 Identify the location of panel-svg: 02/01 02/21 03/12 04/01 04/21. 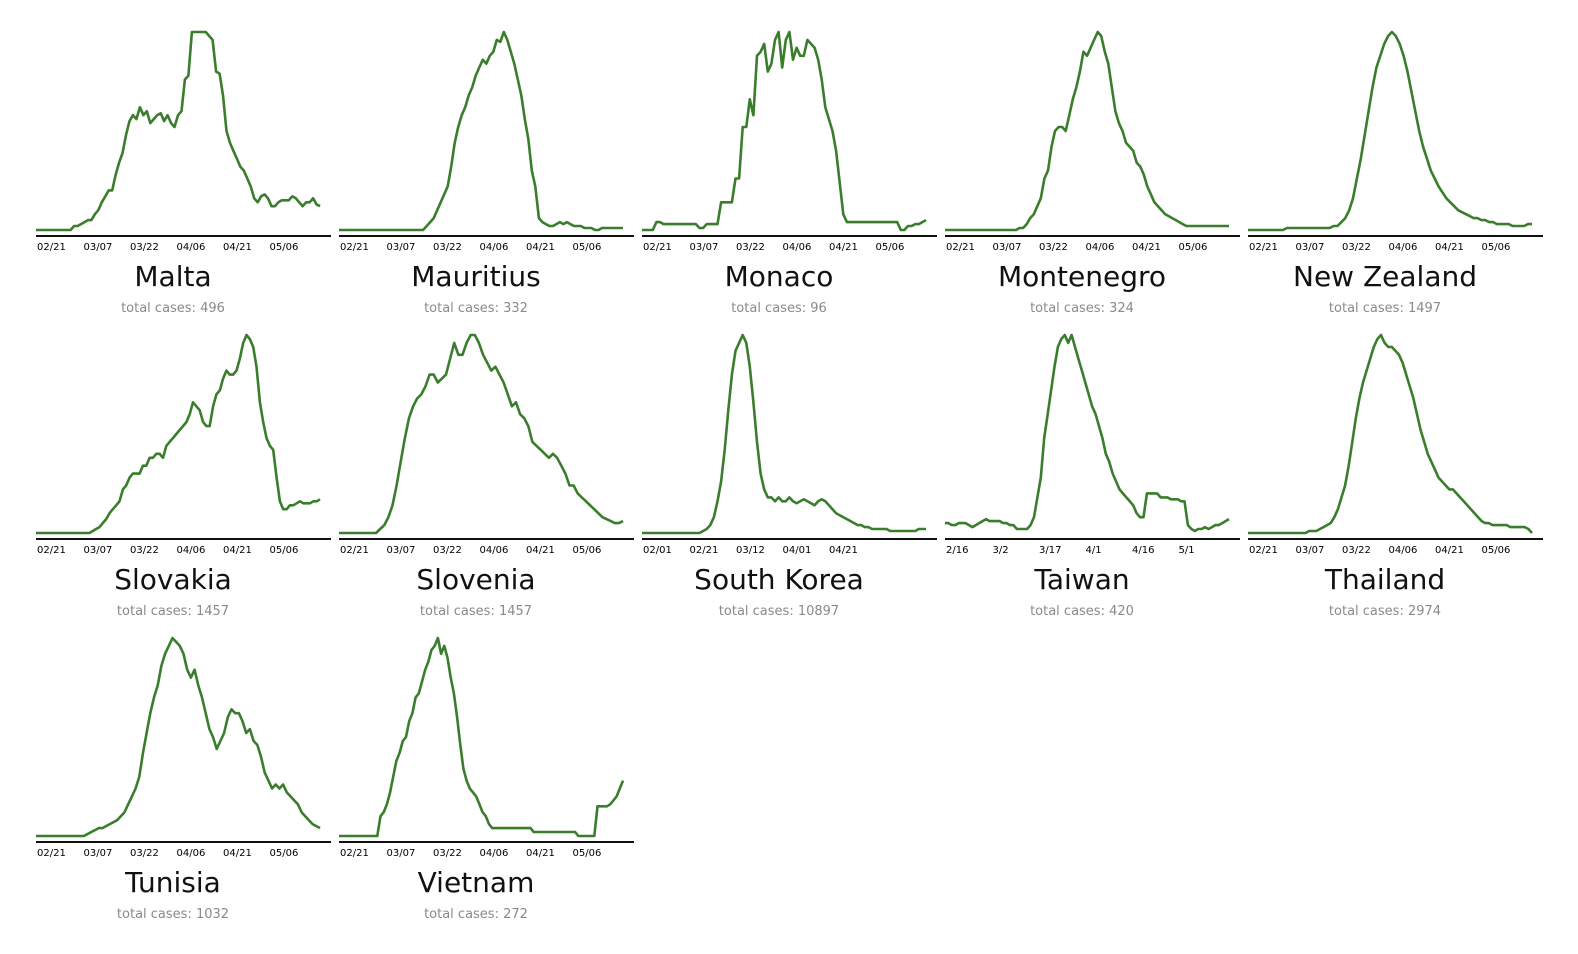
(789, 444).